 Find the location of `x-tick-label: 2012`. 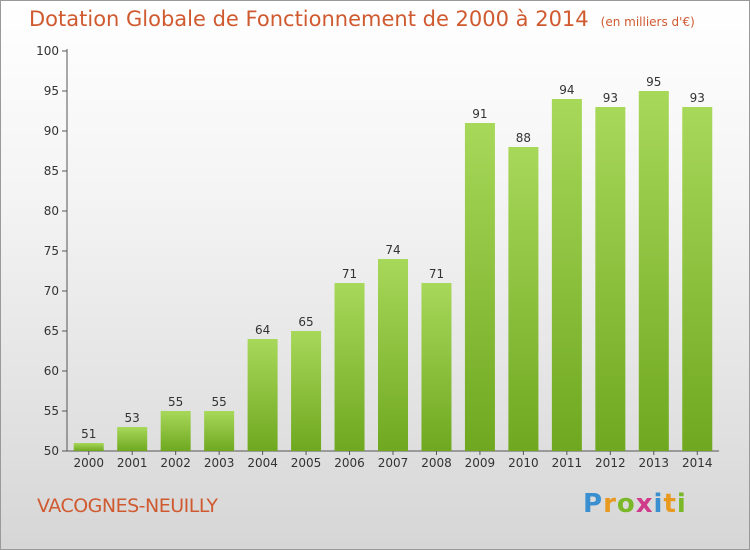

x-tick-label: 2012 is located at coordinates (610, 463).